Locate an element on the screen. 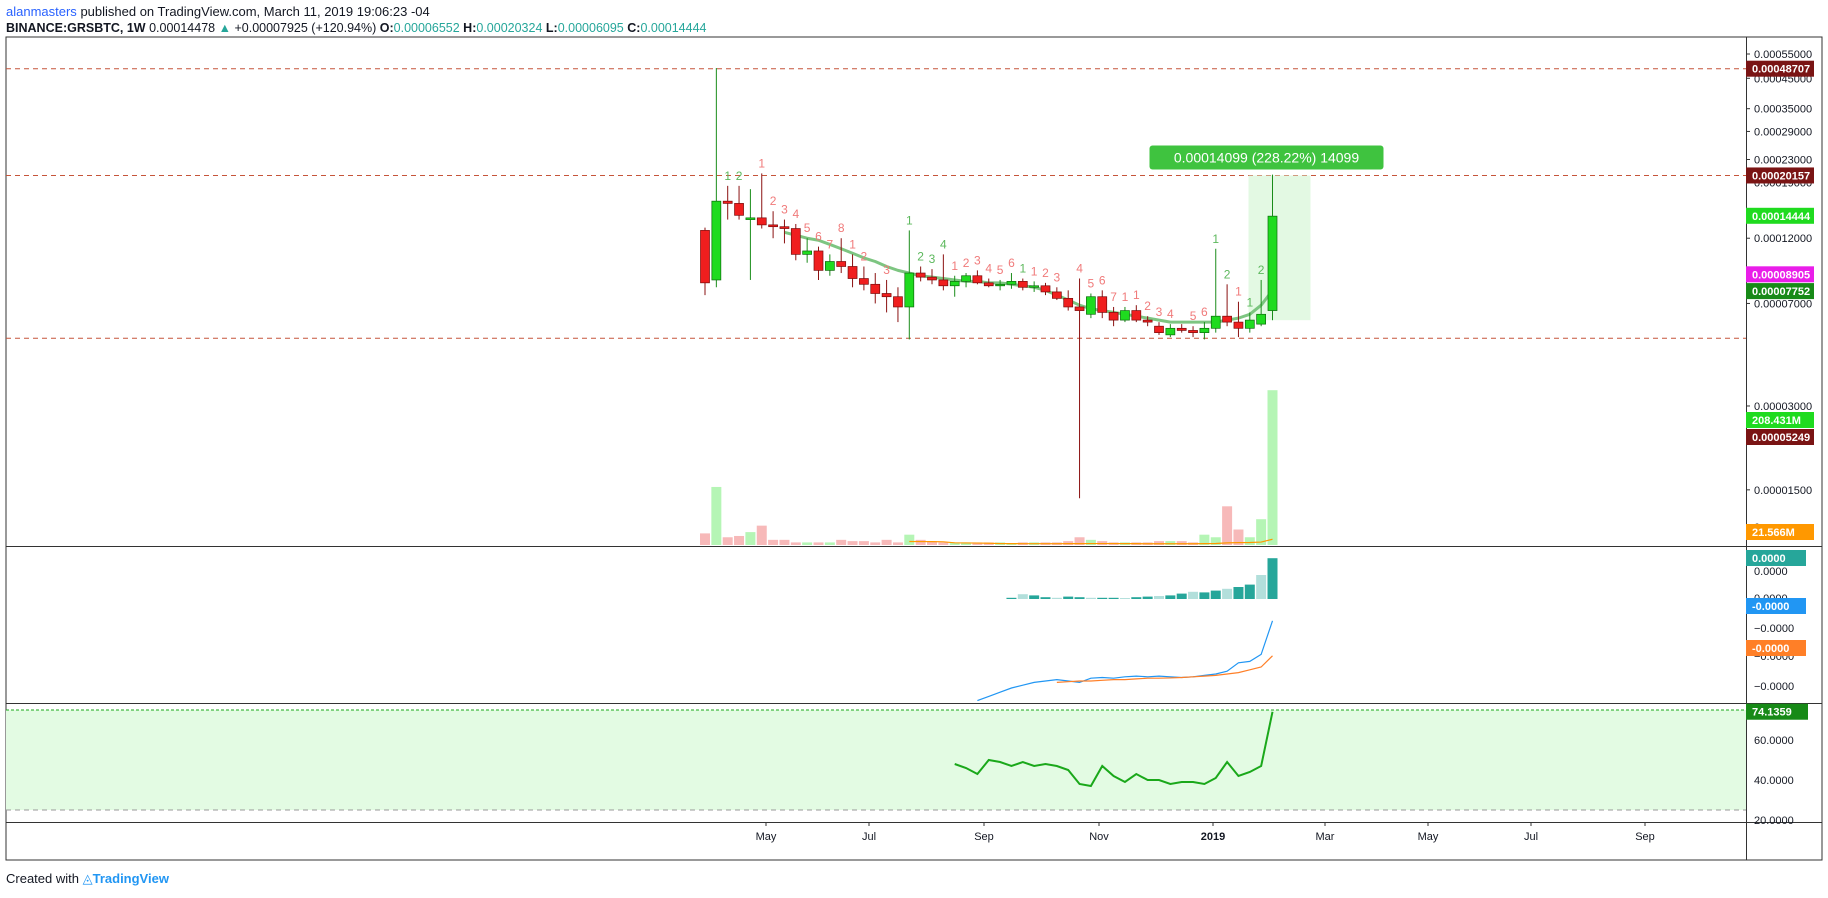 This screenshot has width=1828, height=898. td-count-label: 6 is located at coordinates (818, 237).